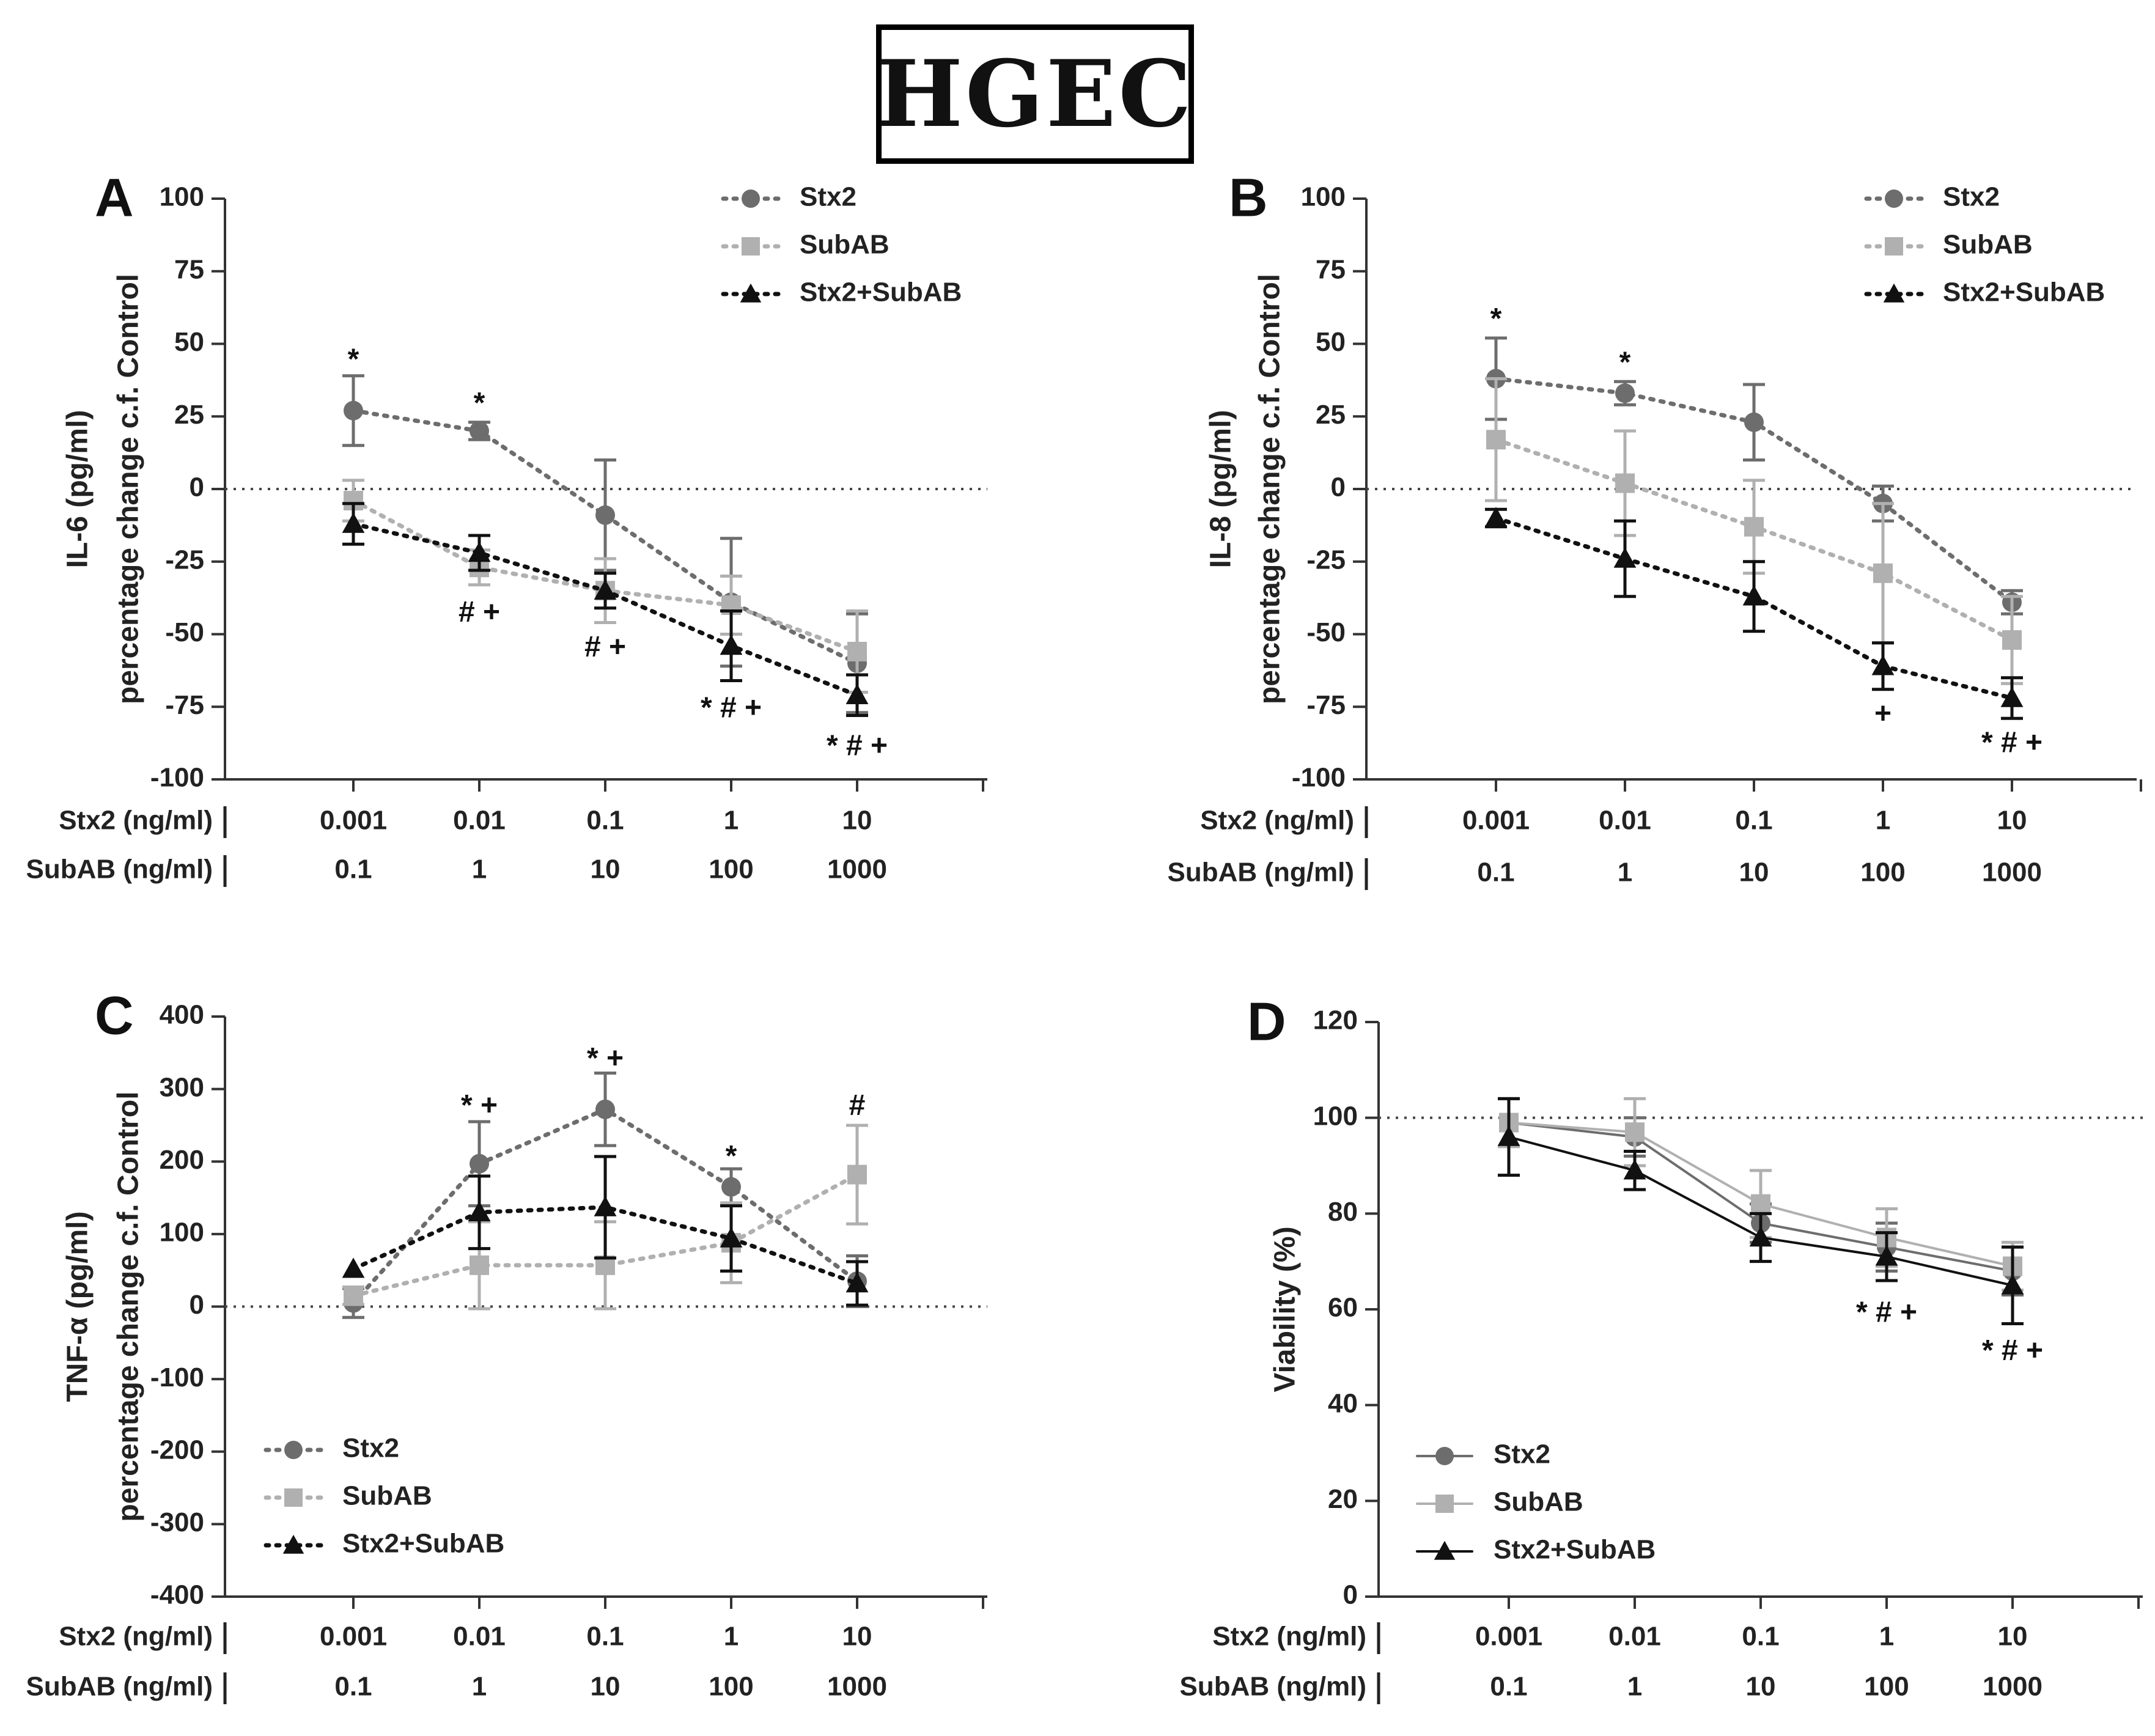 This screenshot has width=2155, height=1736. Describe the element at coordinates (197, 487) in the screenshot. I see `y-tick-label-a: 0` at that location.